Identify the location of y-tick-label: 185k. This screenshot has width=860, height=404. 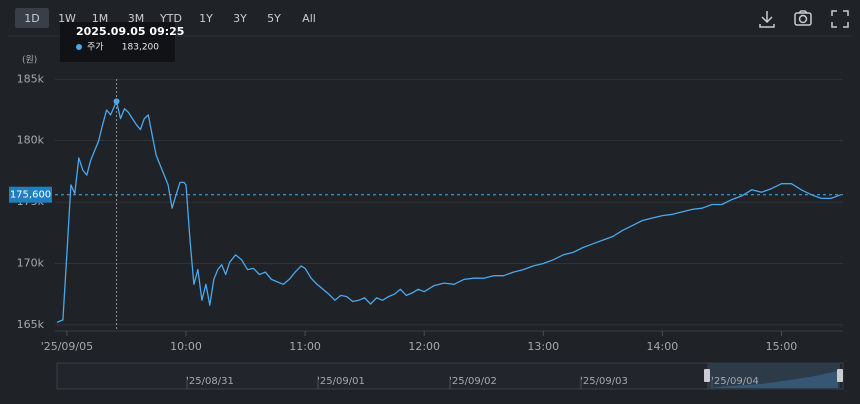
(31, 78).